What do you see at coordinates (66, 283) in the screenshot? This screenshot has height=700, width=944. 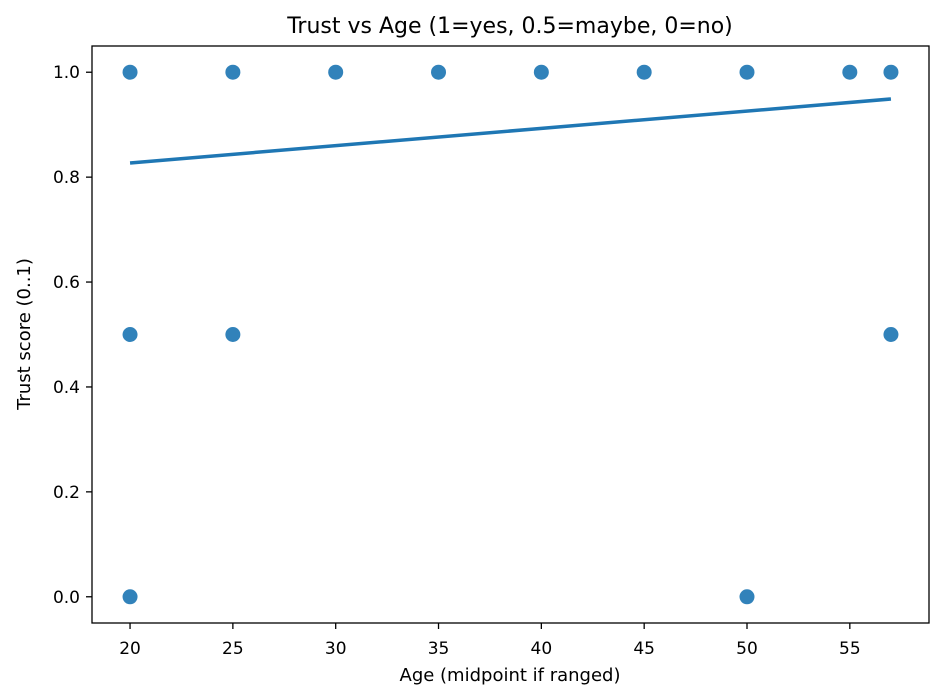 I see `y-tick-label: 0.6` at bounding box center [66, 283].